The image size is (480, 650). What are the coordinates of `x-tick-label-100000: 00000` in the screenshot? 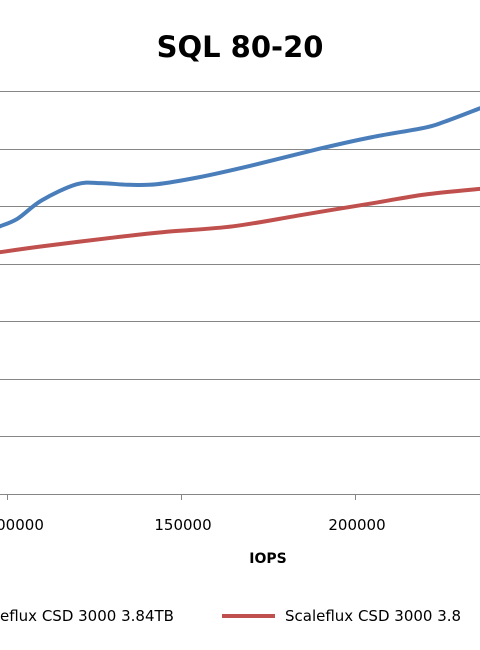 It's located at (22, 525).